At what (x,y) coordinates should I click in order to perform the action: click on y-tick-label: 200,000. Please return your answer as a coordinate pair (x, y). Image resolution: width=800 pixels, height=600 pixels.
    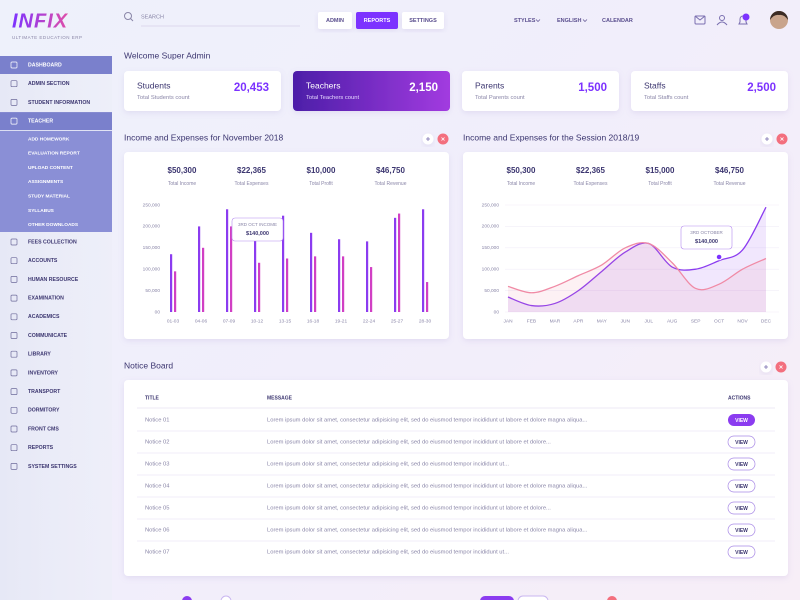
    Looking at the image, I should click on (491, 227).